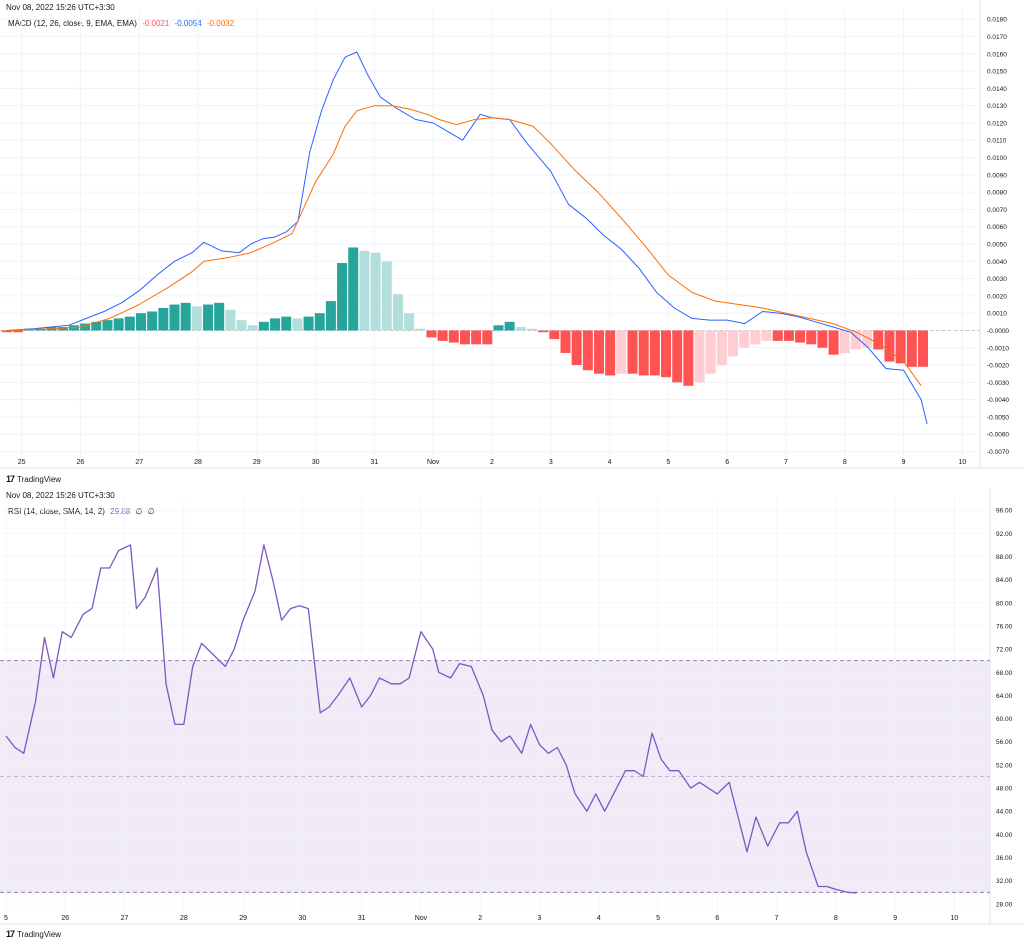 The image size is (1024, 944). I want to click on rsi-y-tick-label: 84.00, so click(1004, 580).